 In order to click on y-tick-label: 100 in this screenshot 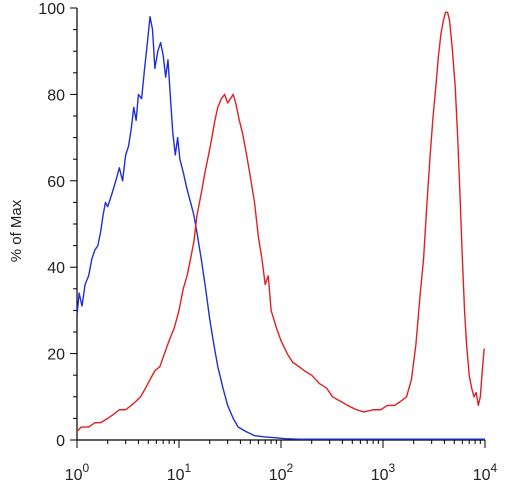, I will do `click(51, 9)`.